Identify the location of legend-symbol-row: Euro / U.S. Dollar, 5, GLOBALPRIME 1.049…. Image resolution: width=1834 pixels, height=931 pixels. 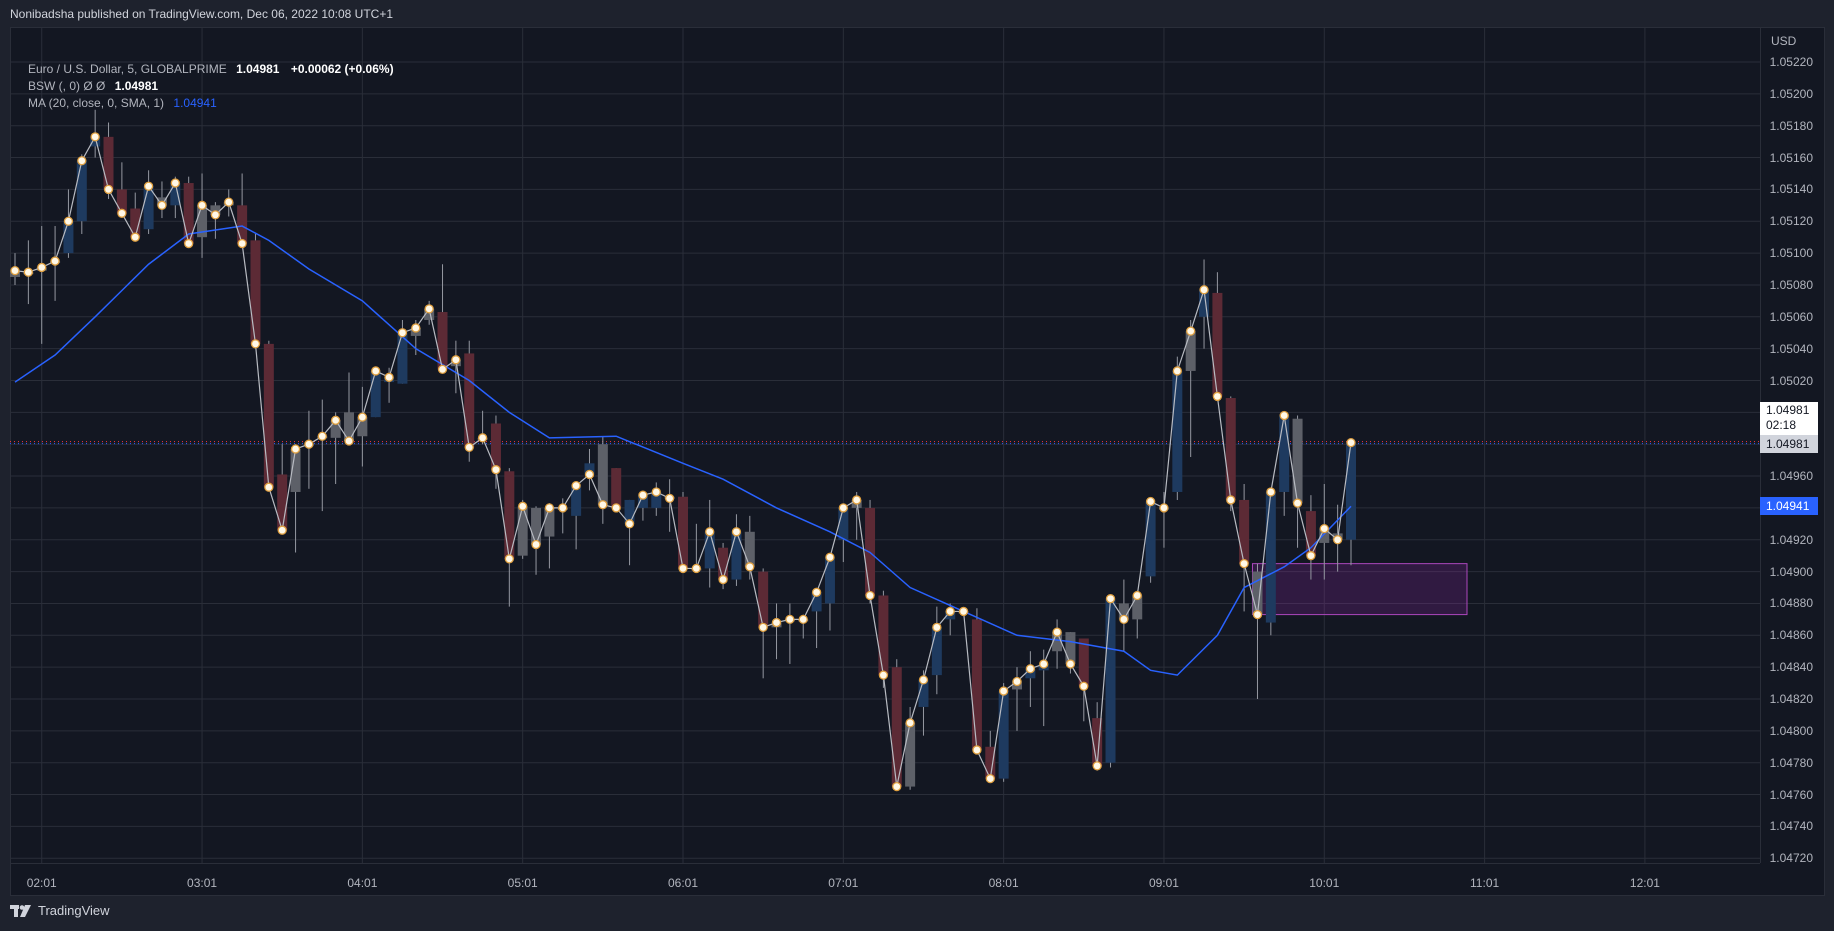
(211, 69).